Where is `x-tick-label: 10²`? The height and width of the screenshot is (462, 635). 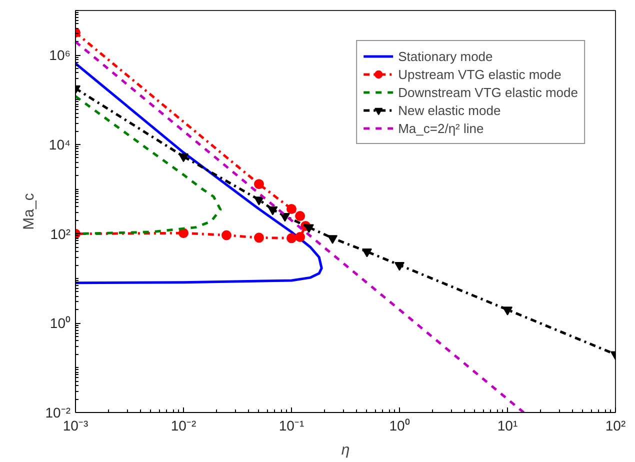 x-tick-label: 10² is located at coordinates (615, 426).